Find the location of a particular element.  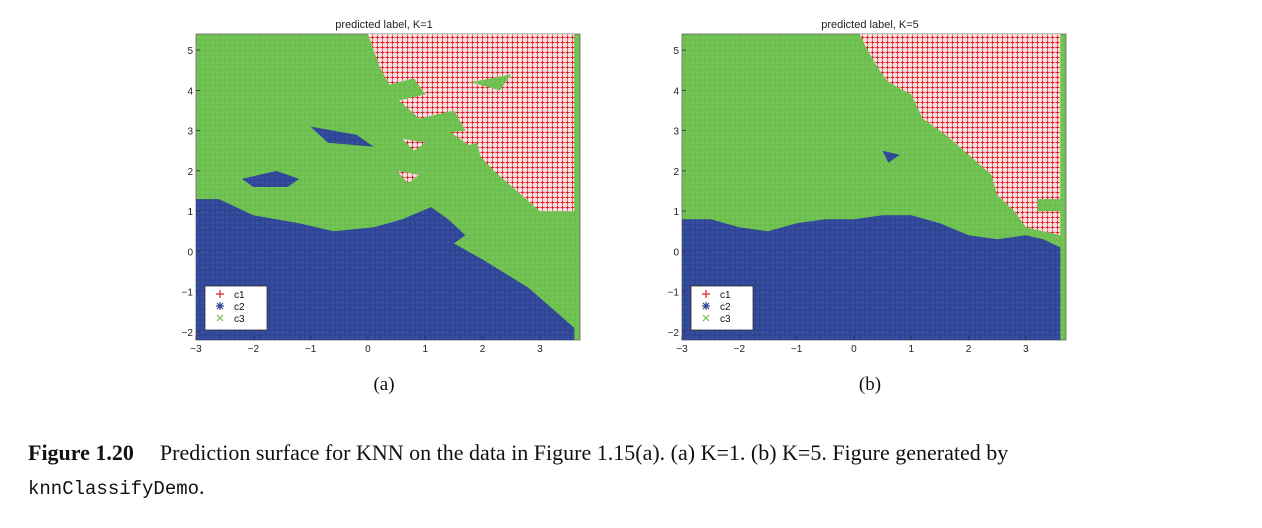

panel-a-legend-c2: c2 is located at coordinates (239, 307).